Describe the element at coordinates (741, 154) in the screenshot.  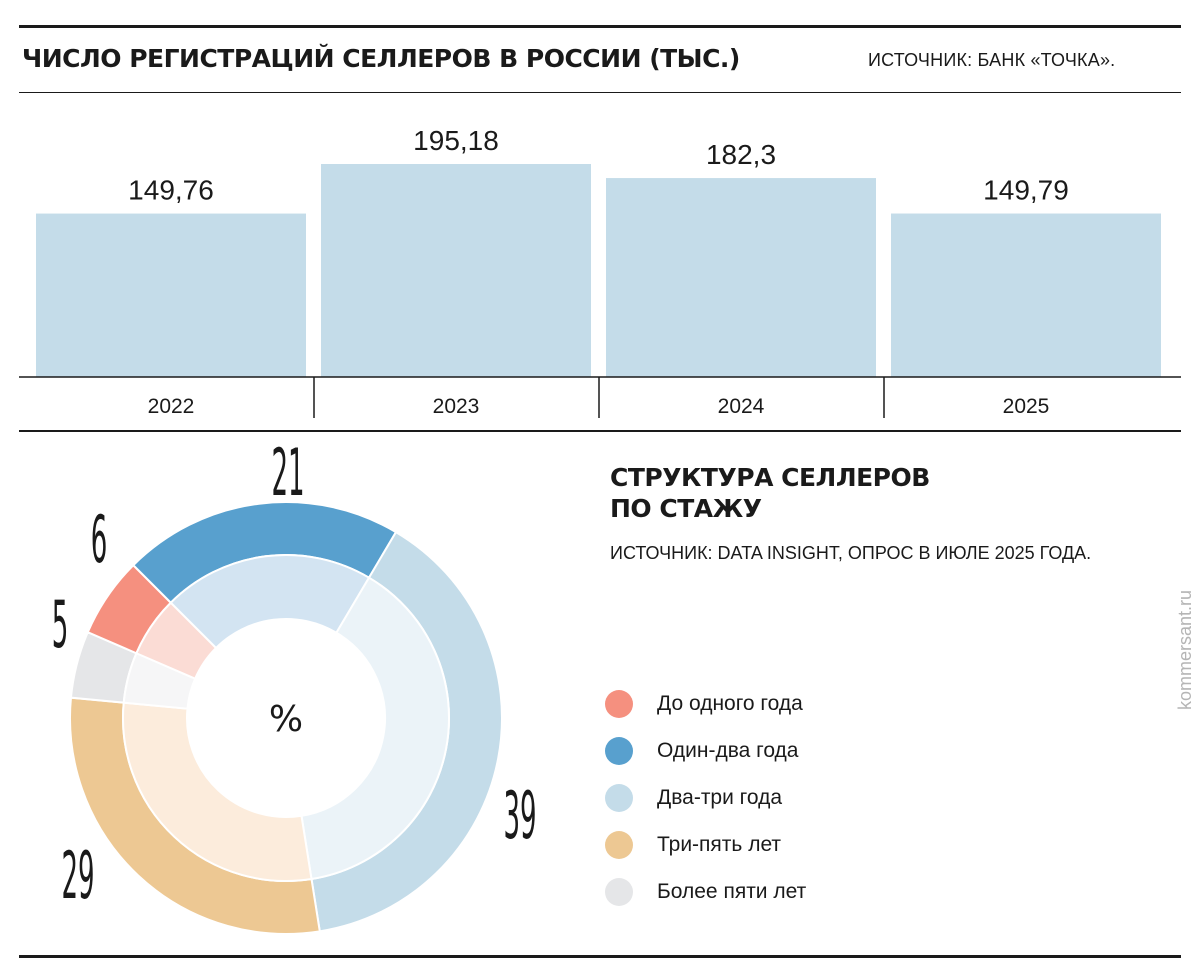
I see `bar-value-label: 182,3` at that location.